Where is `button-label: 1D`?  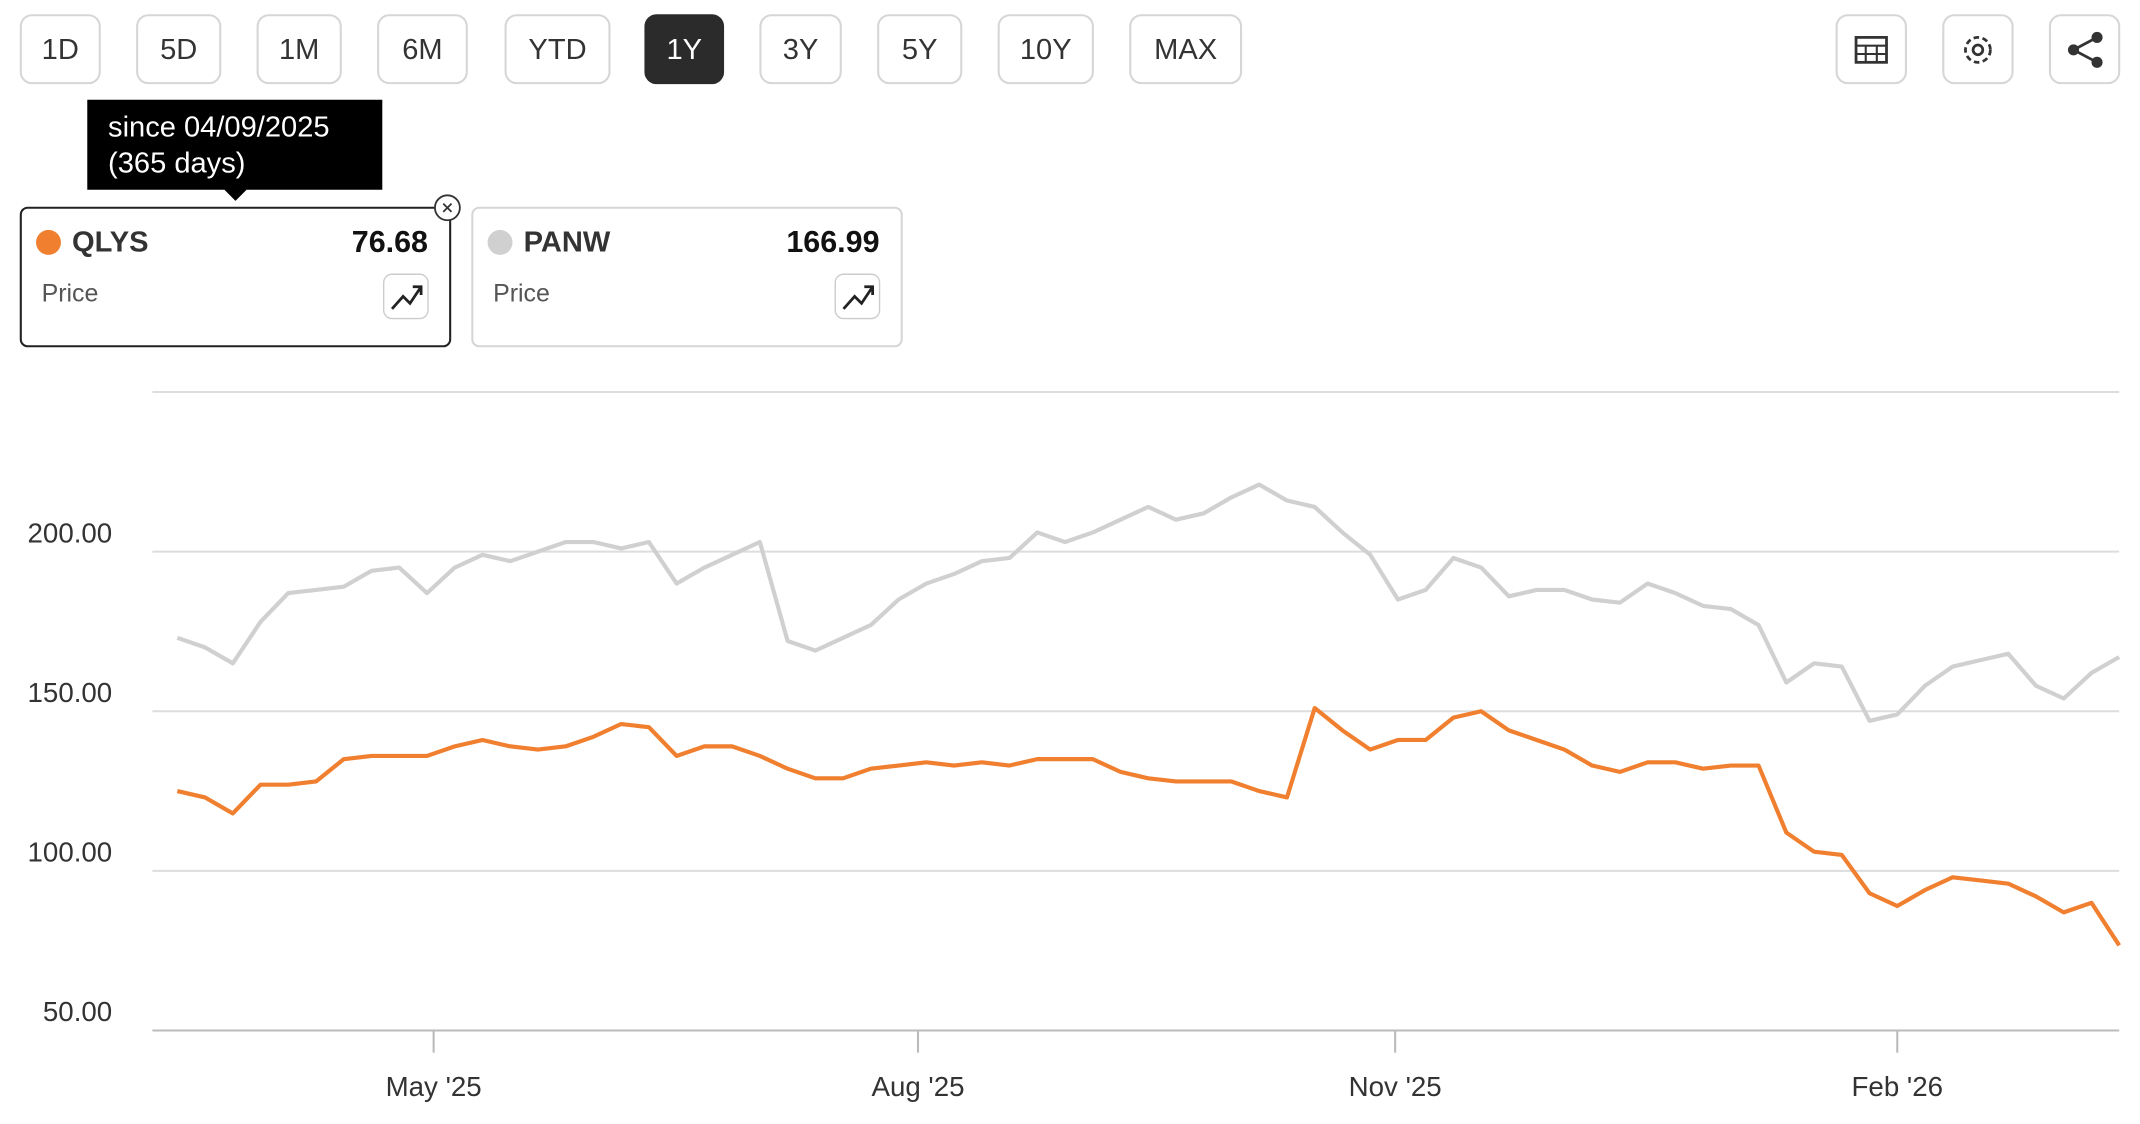
button-label: 1D is located at coordinates (60, 50).